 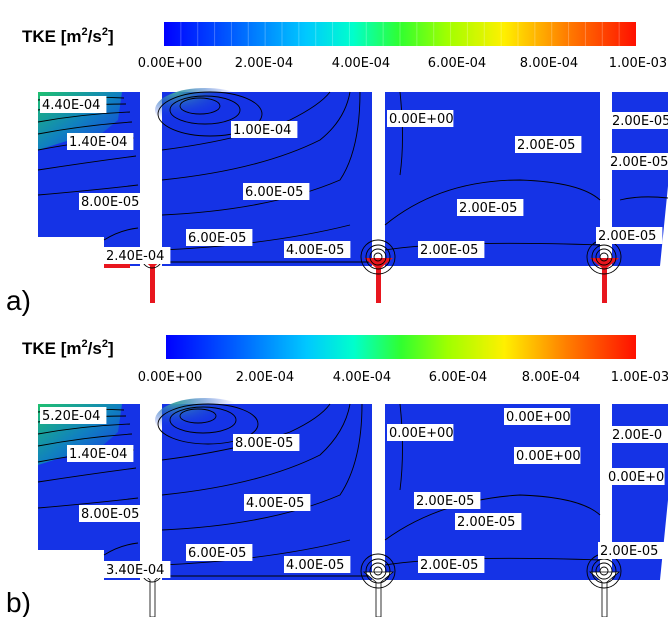 I want to click on contour-label: 4.40E-04, so click(x=71, y=105).